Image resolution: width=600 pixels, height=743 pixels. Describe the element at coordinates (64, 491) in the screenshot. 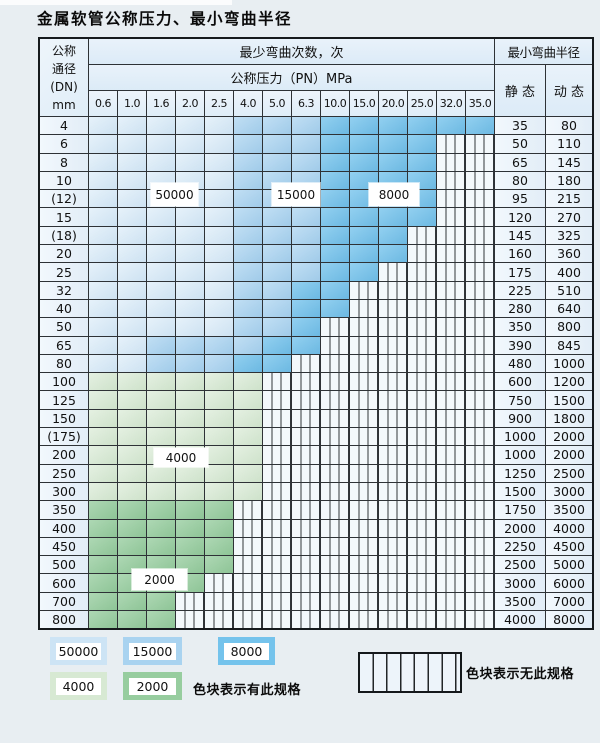

I see `dn-cell: 300` at that location.